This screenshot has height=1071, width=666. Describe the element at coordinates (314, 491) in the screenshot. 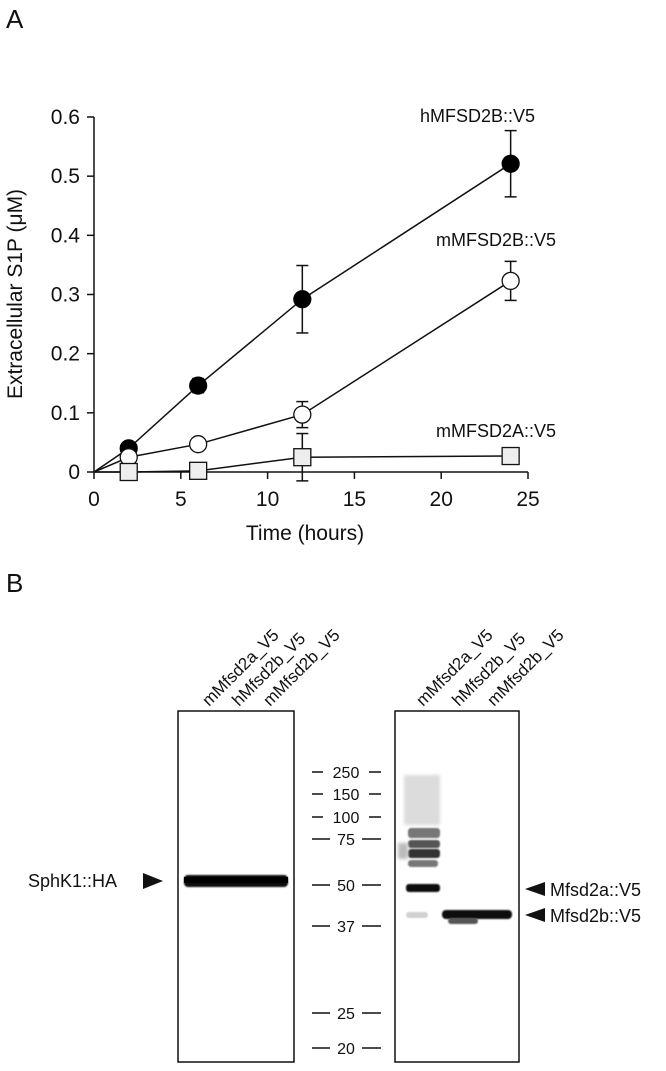

I see `x-ticks: 0 5 10 15 20 25` at that location.